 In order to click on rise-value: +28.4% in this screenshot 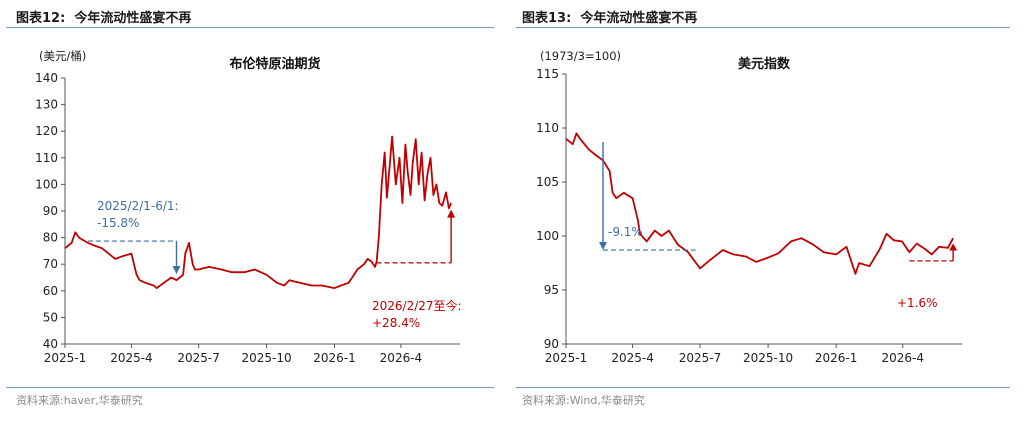, I will do `click(396, 323)`.